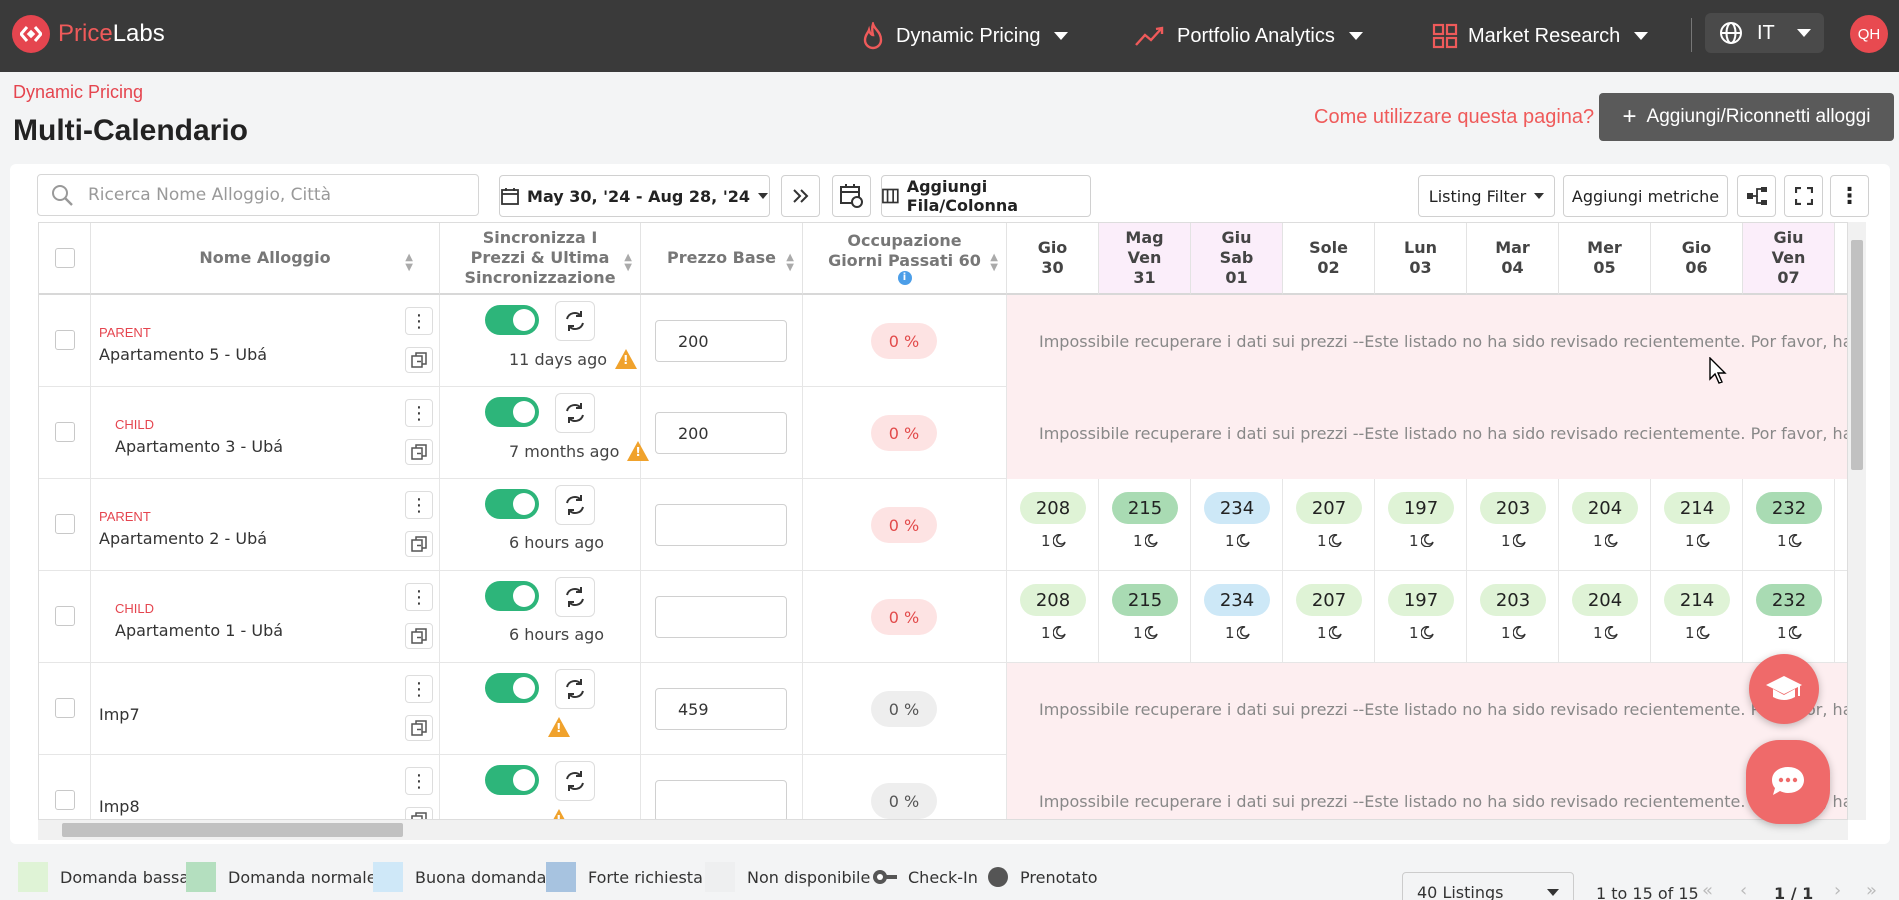  I want to click on user-avatar: QH, so click(1869, 34).